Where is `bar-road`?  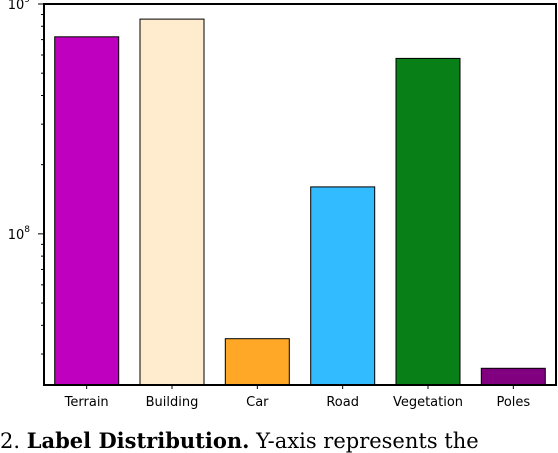
bar-road is located at coordinates (343, 286).